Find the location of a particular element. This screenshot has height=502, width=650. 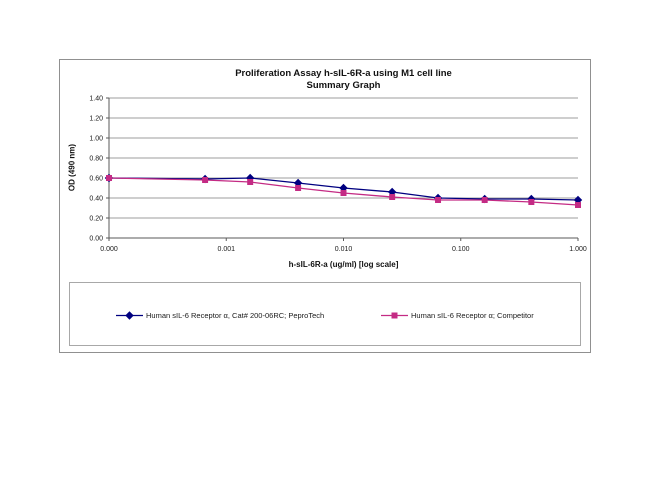

chart-title-line-2: Summary Graph is located at coordinates (343, 85).